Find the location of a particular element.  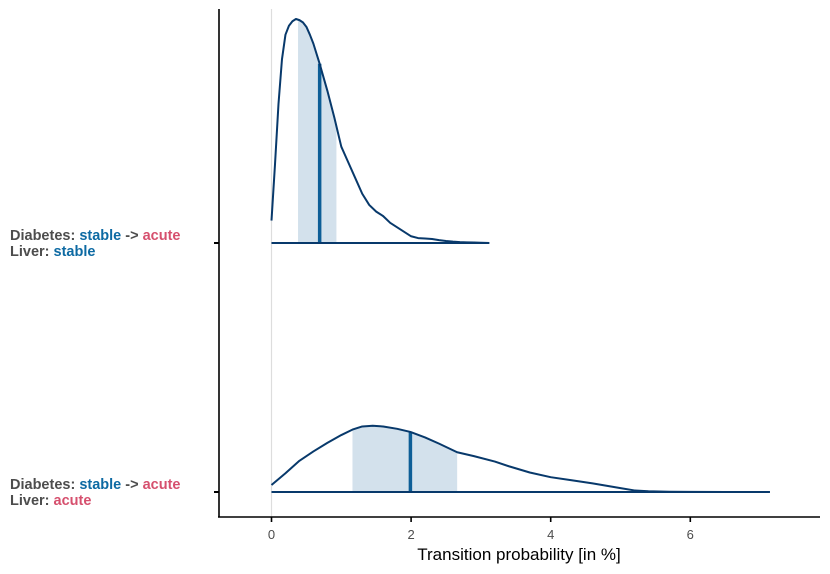

x-tick-label: 6 is located at coordinates (690, 534).